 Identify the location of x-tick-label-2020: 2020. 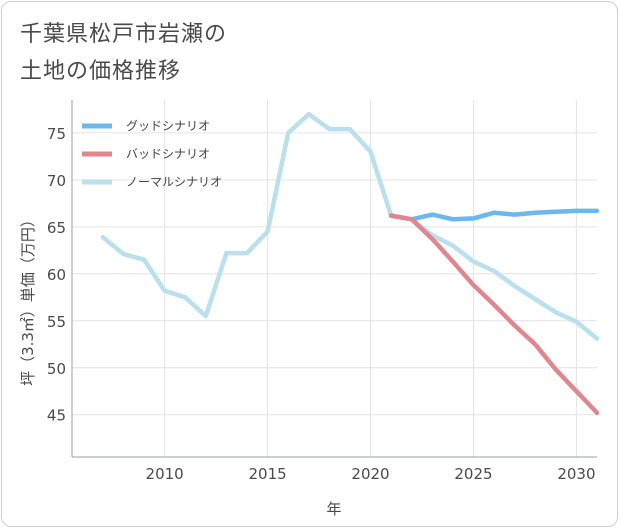
(370, 474).